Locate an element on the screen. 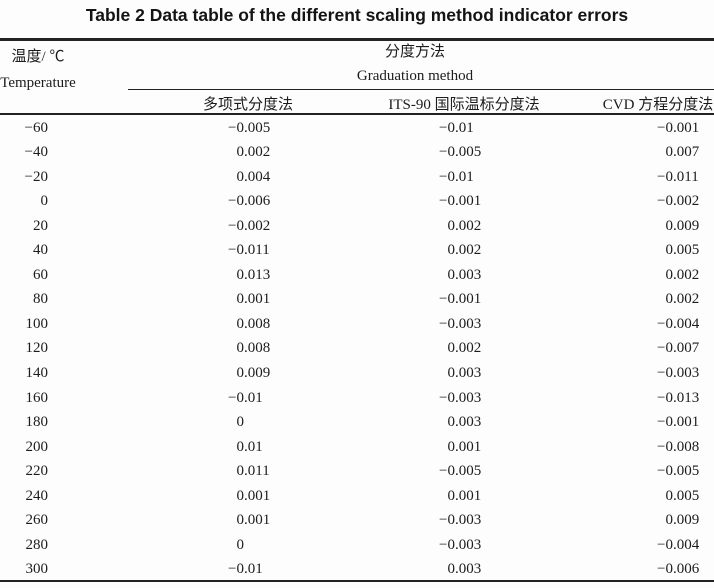  cell-integer-part: 140 is located at coordinates (37, 372).